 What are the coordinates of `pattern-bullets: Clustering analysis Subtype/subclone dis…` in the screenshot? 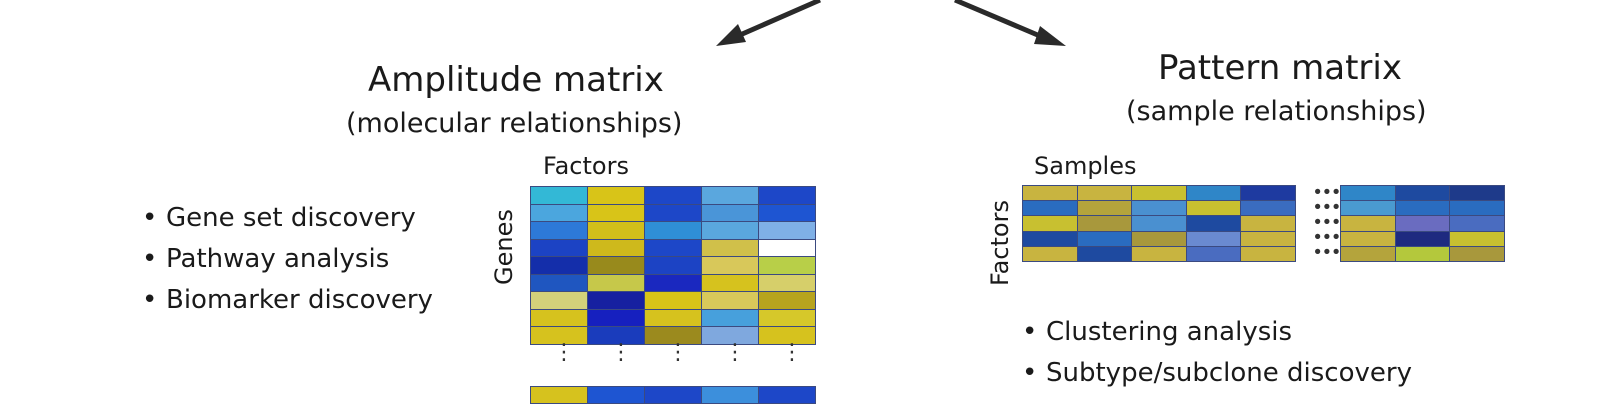 It's located at (1217, 353).